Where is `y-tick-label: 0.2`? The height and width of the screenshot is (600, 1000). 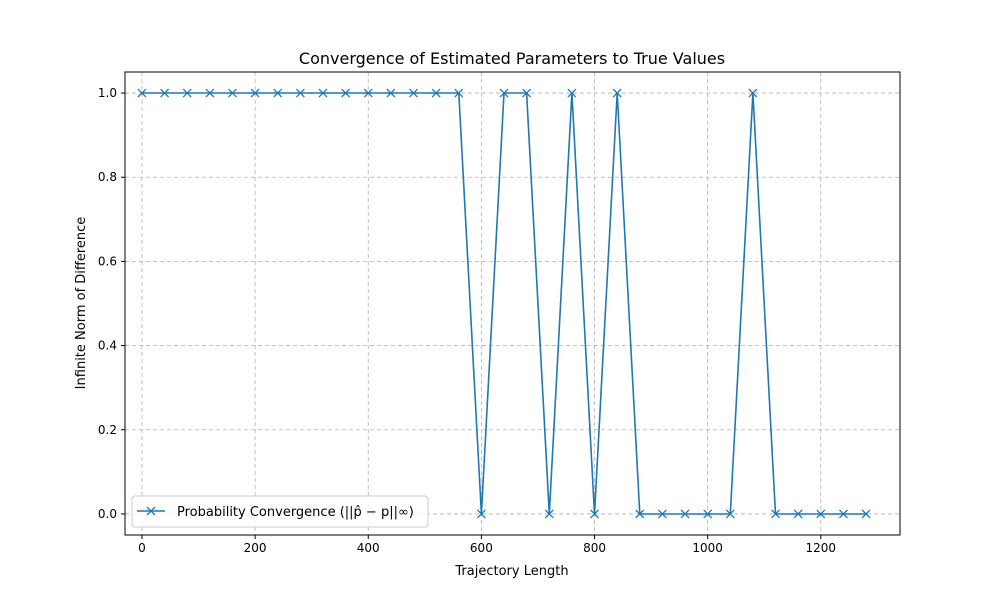
y-tick-label: 0.2 is located at coordinates (107, 430).